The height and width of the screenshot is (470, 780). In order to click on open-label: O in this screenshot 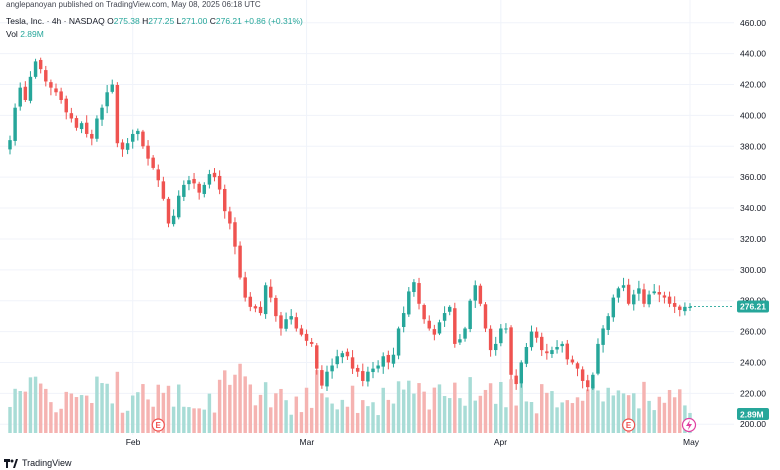, I will do `click(110, 21)`.